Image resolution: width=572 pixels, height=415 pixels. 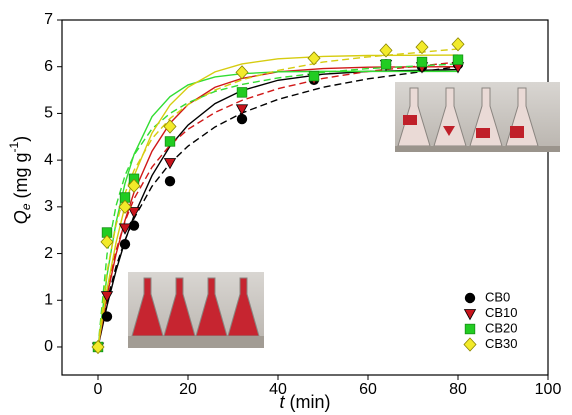 I want to click on x-tick-label: 80, so click(x=458, y=389).